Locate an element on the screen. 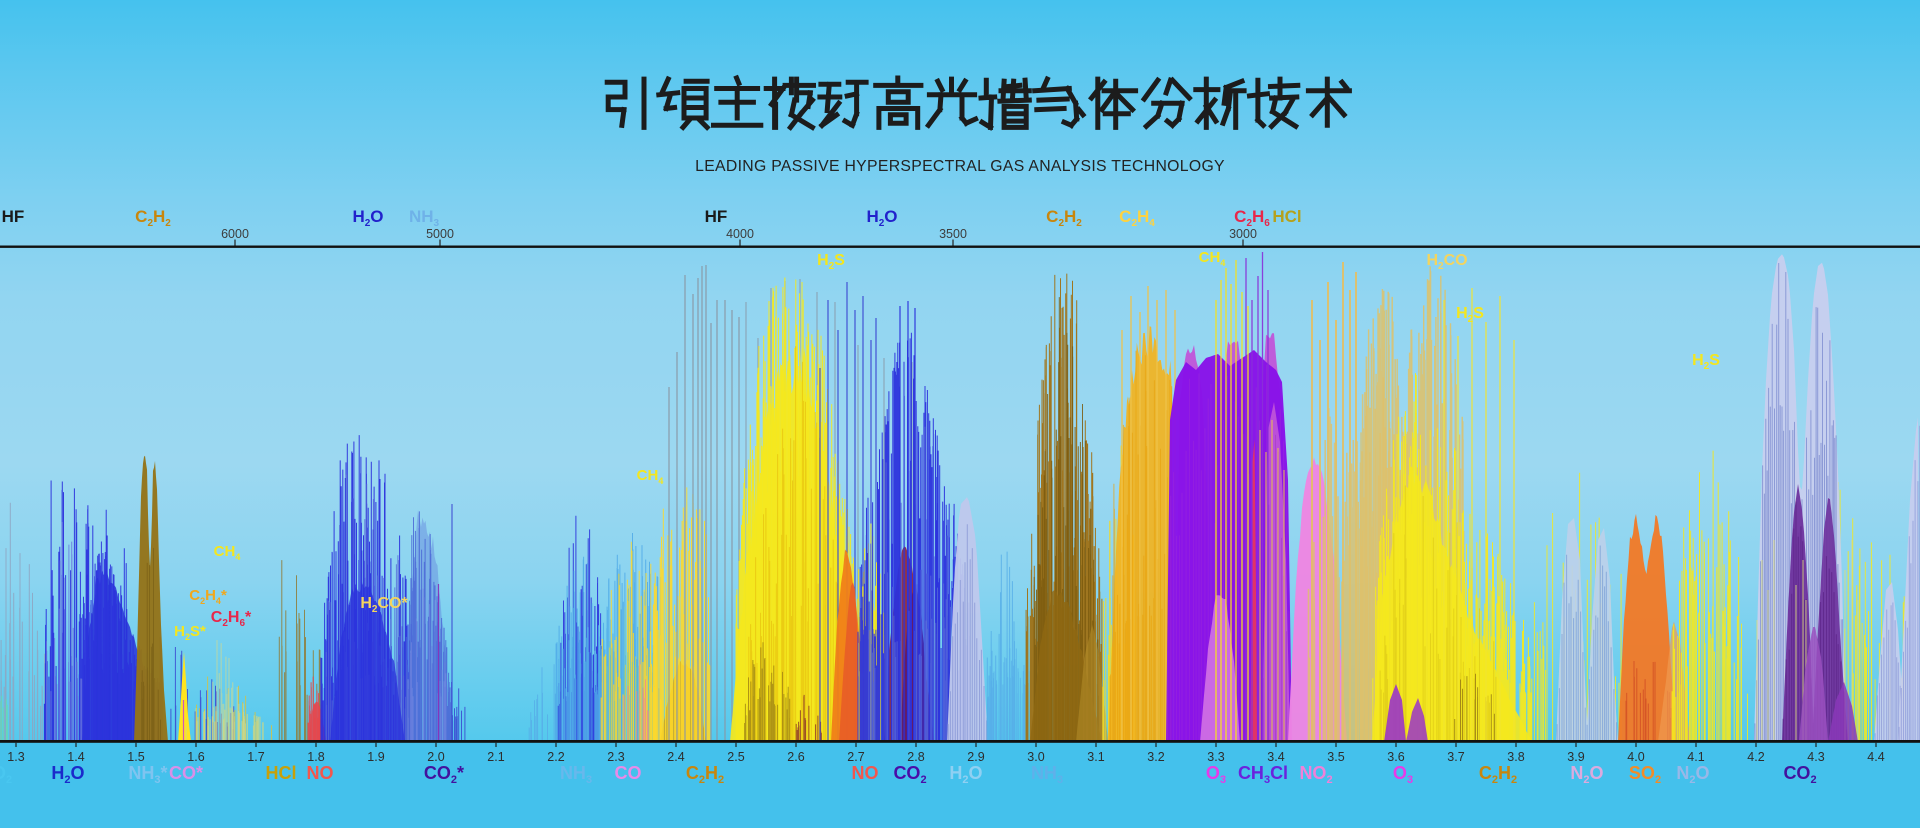 The height and width of the screenshot is (828, 1920). svg-text: 4.1 is located at coordinates (1695, 757).